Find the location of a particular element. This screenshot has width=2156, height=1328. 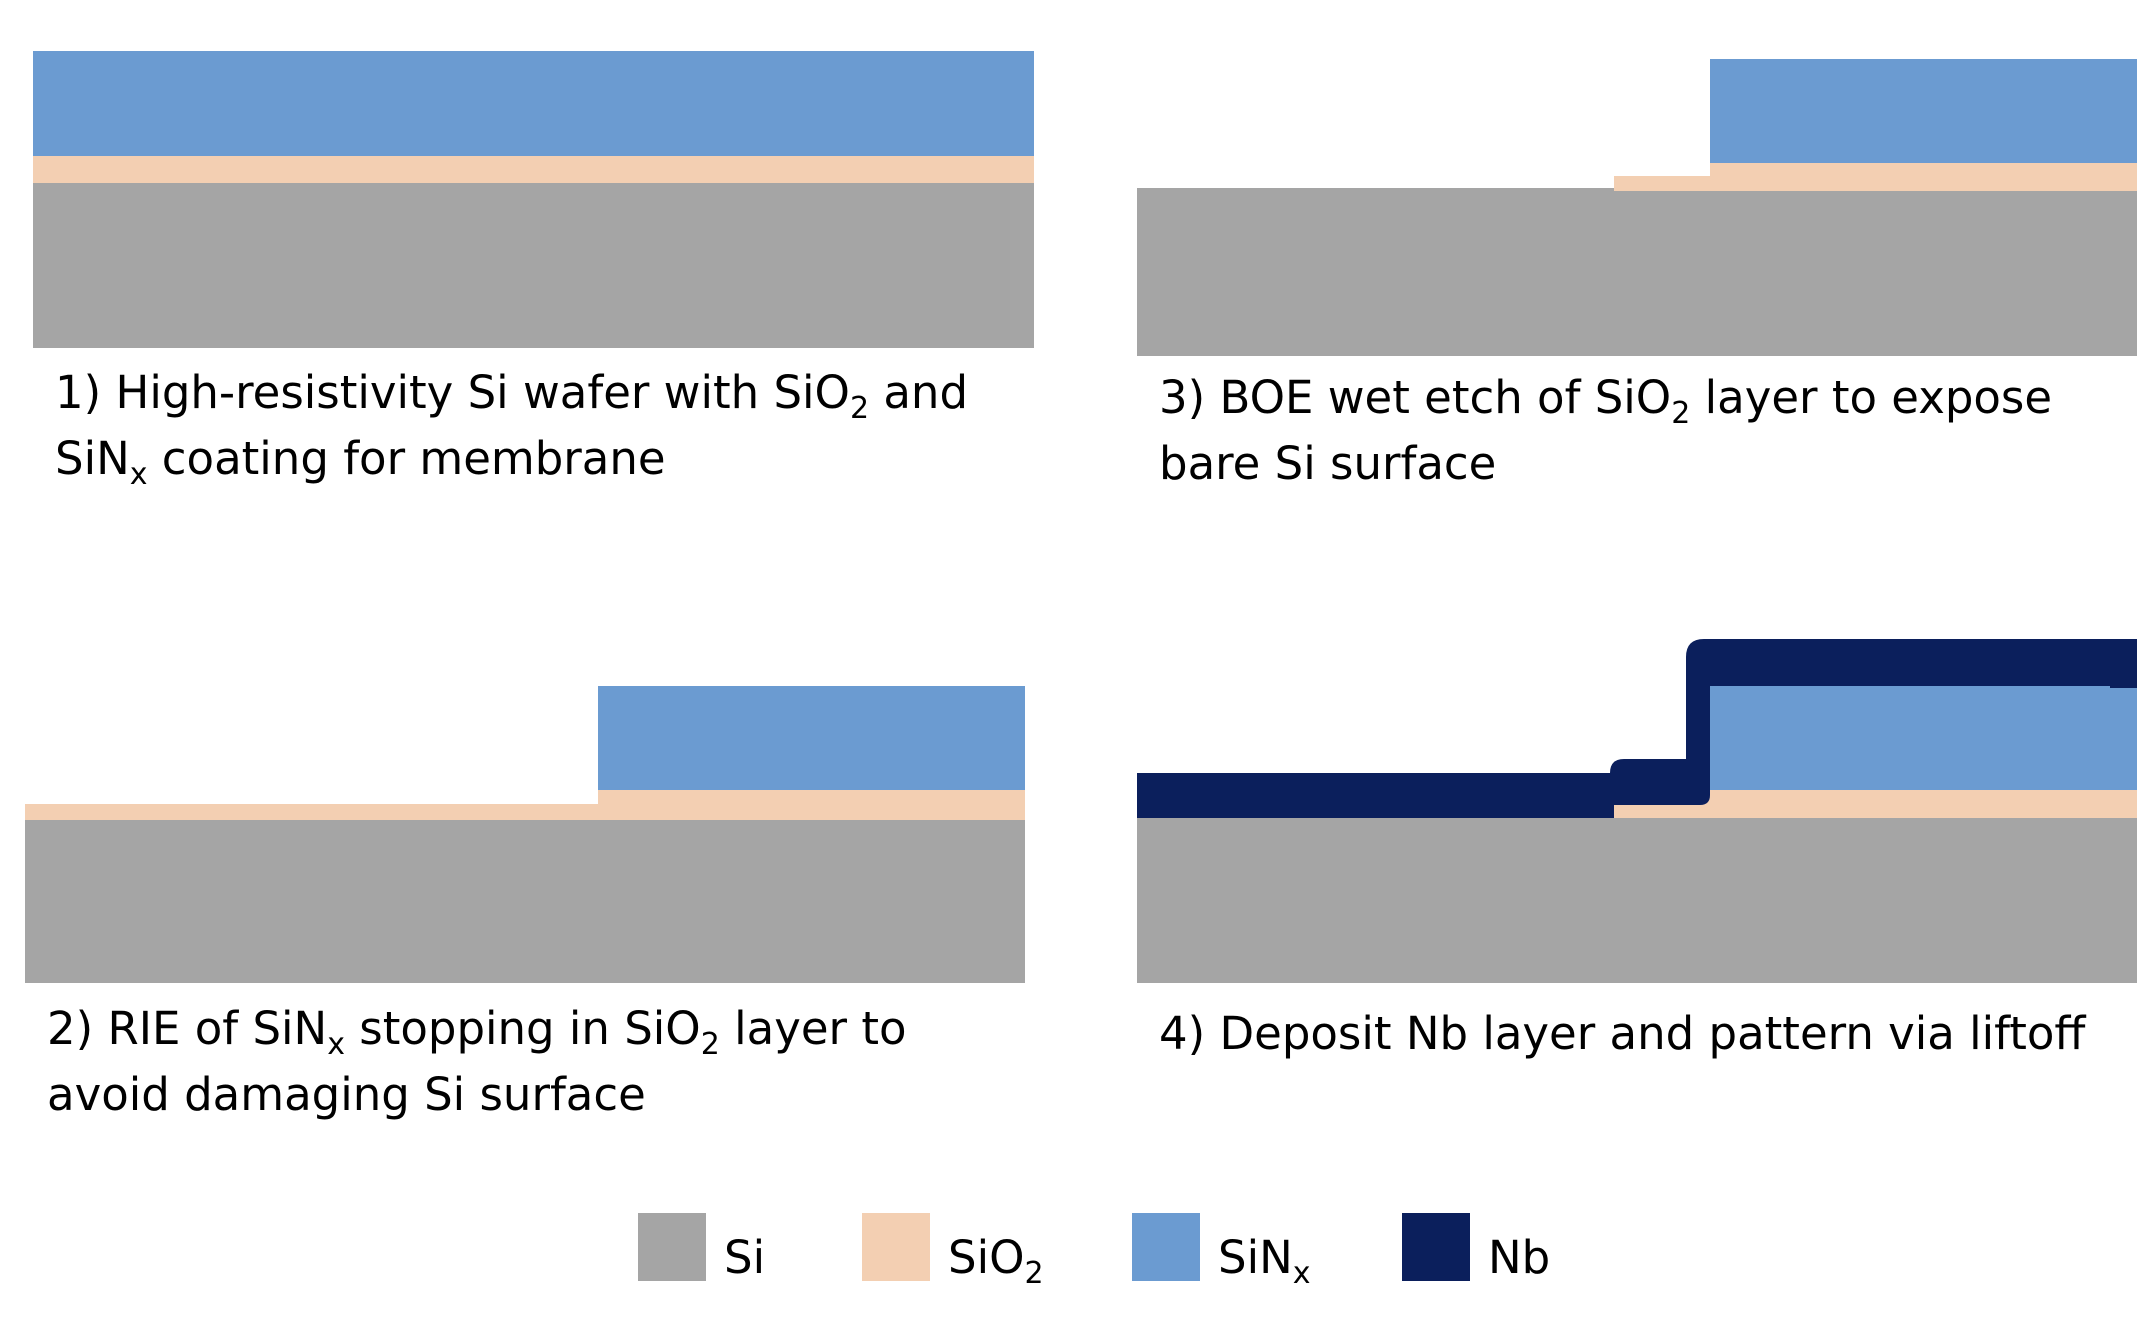

panel-2-sio2-layer-thick is located at coordinates (811, 805).